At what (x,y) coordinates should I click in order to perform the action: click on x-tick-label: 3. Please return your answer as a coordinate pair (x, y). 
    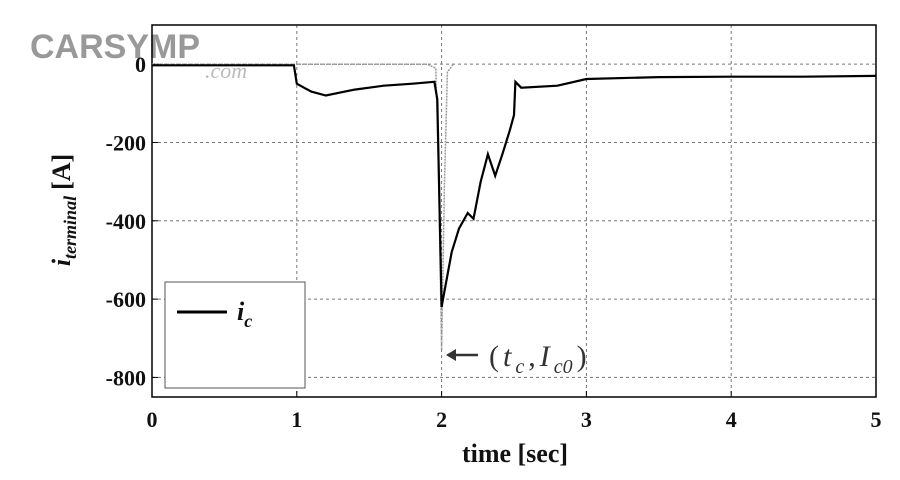
    Looking at the image, I should click on (586, 419).